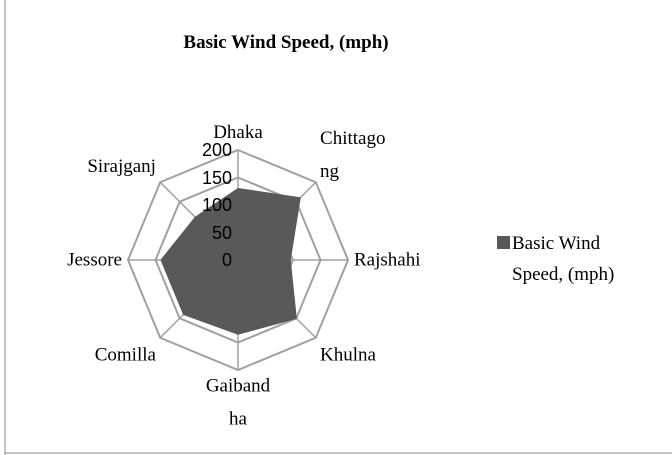  Describe the element at coordinates (221, 232) in the screenshot. I see `r-tick-label: 50` at that location.